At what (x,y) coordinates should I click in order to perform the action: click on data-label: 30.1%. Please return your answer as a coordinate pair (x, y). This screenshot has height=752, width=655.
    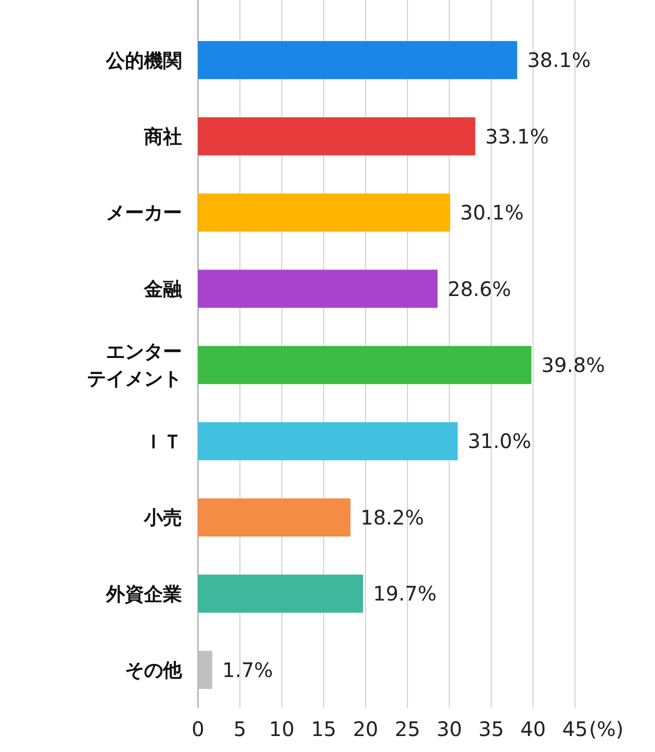
    Looking at the image, I should click on (492, 212).